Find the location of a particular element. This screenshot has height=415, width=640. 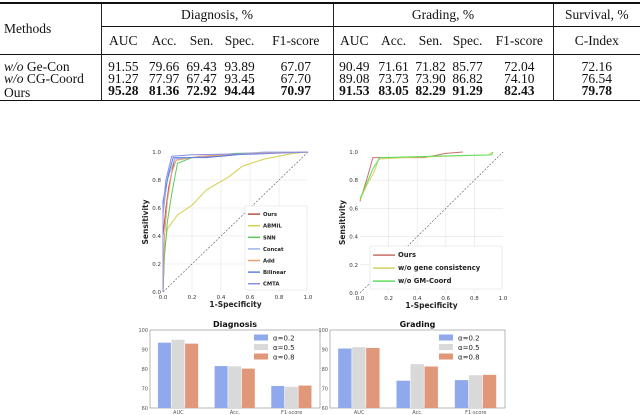

x-tick-label: 0.2 is located at coordinates (388, 299).